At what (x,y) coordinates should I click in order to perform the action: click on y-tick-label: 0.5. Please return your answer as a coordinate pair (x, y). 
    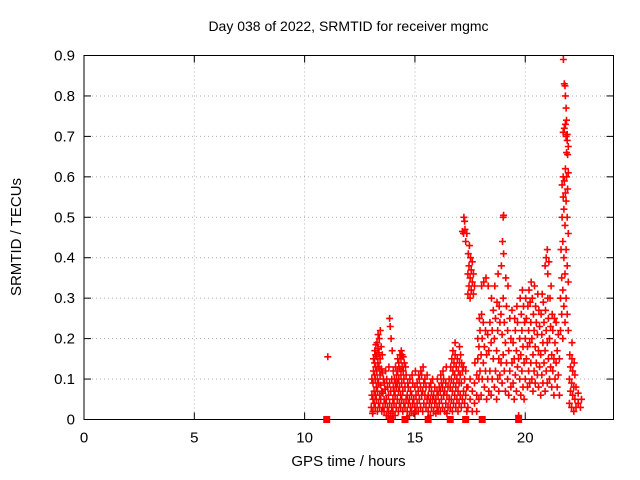
    Looking at the image, I should click on (64, 217).